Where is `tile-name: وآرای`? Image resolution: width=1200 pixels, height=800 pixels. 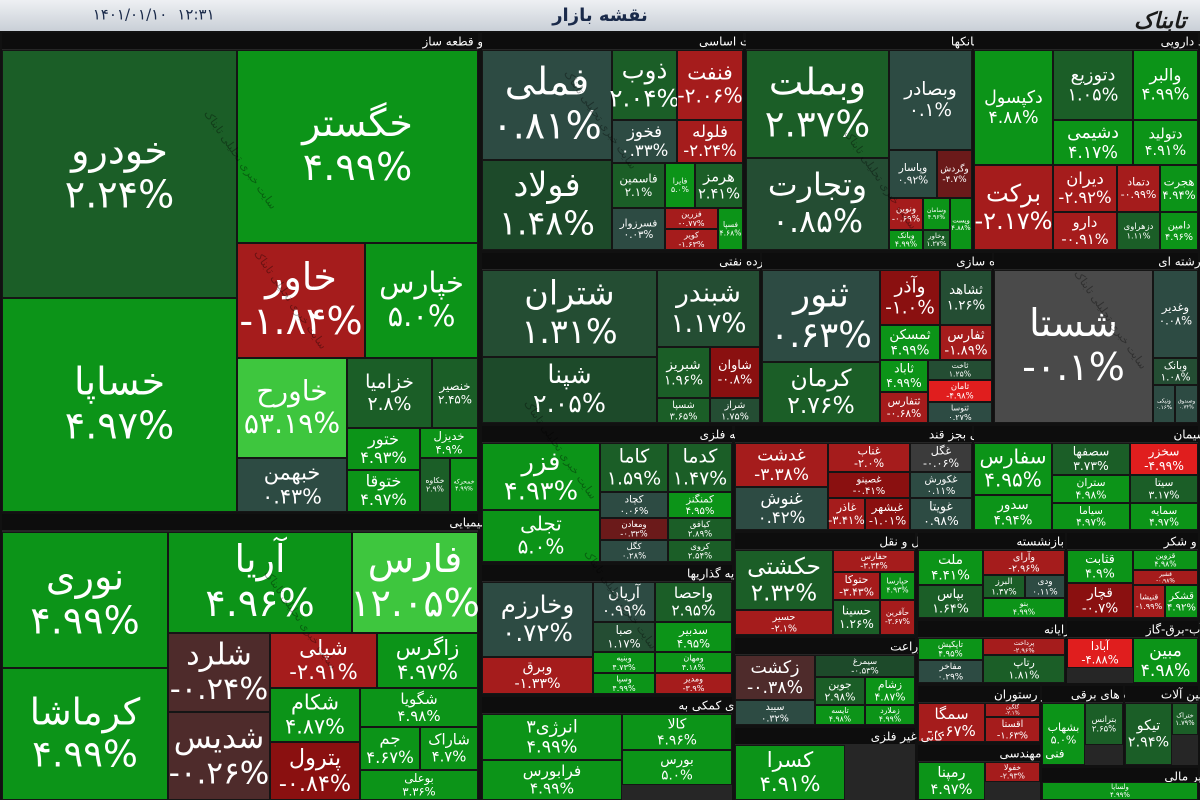
tile-name: وآرای is located at coordinates (1024, 556).